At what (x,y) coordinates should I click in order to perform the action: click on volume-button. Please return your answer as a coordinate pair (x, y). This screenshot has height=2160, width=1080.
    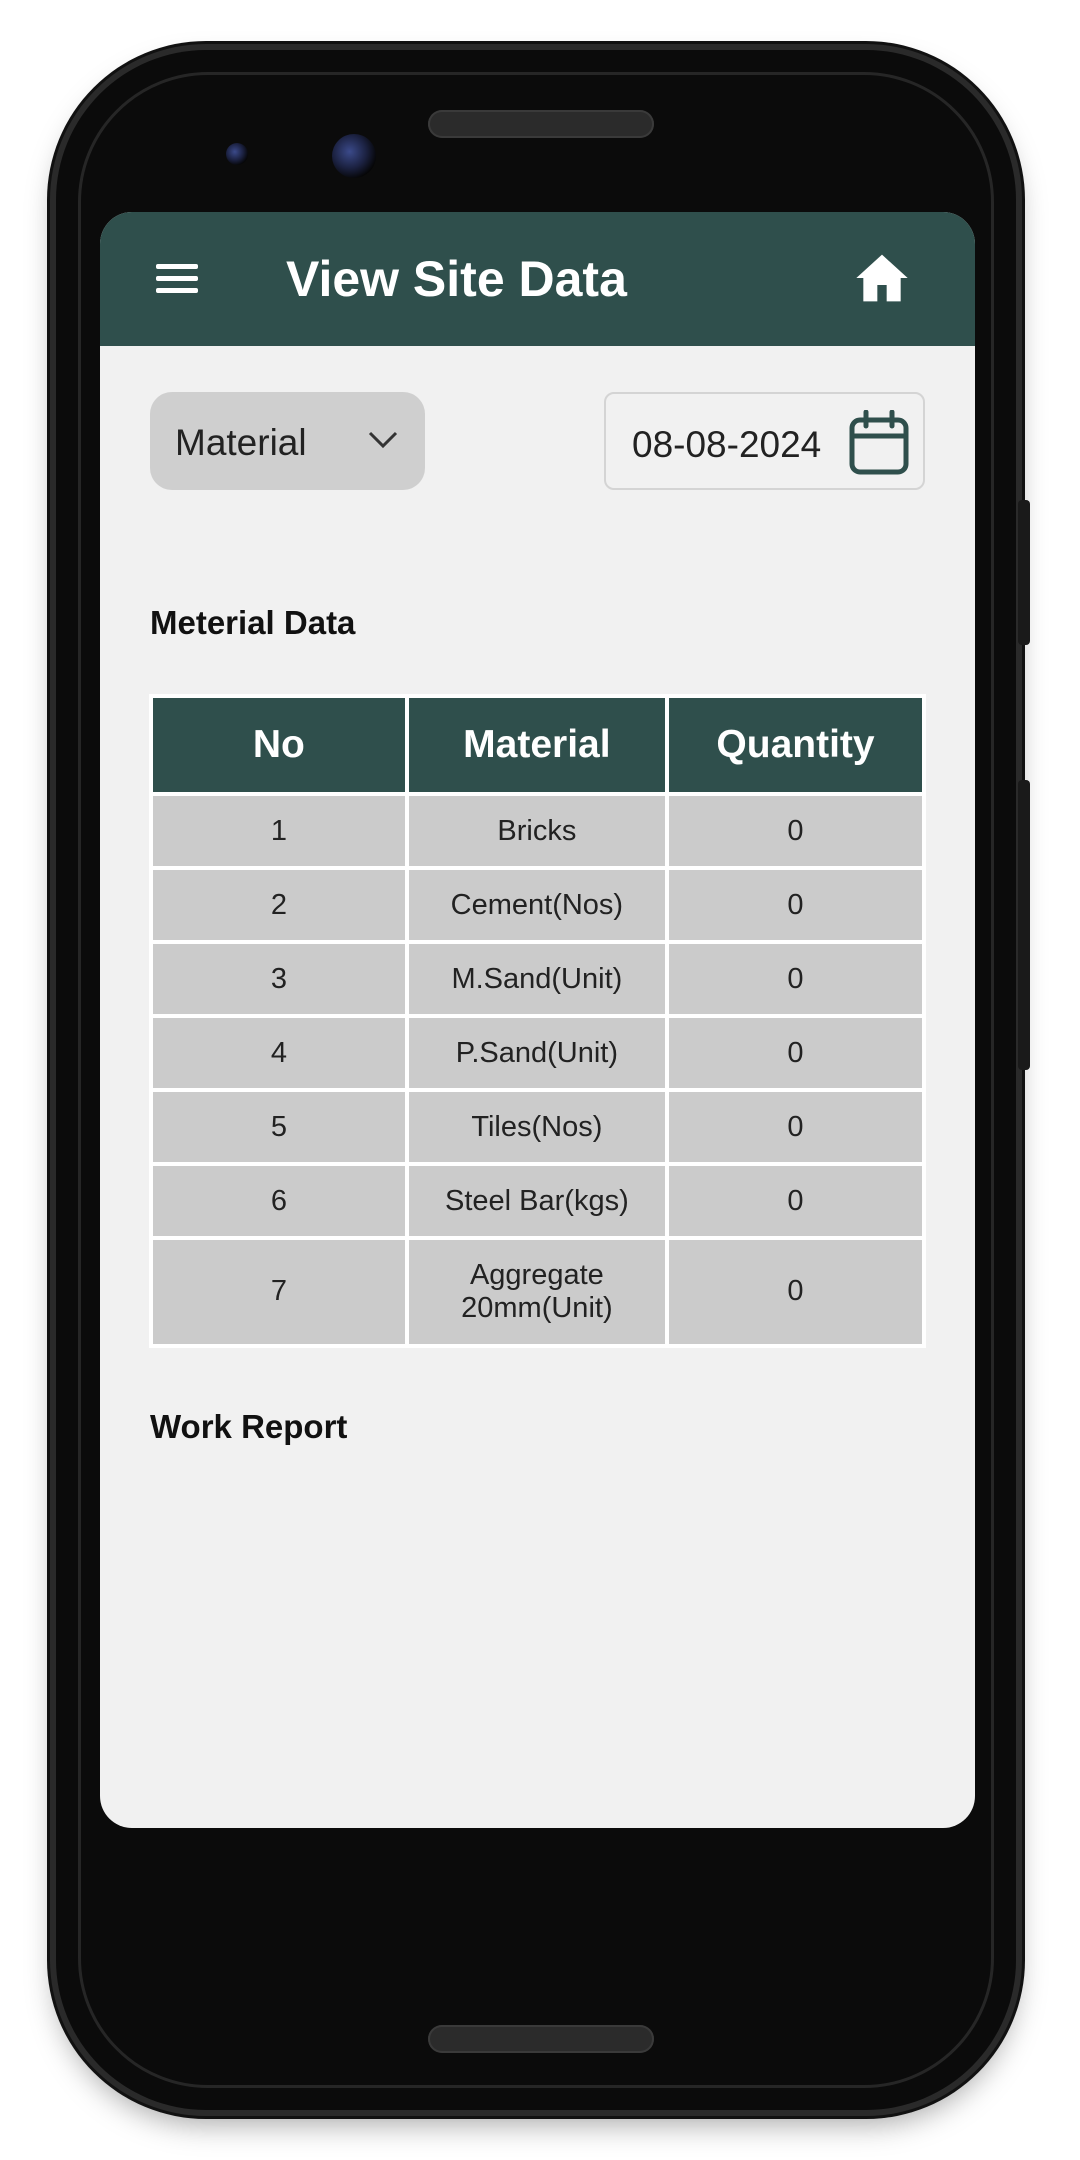
    Looking at the image, I should click on (1024, 925).